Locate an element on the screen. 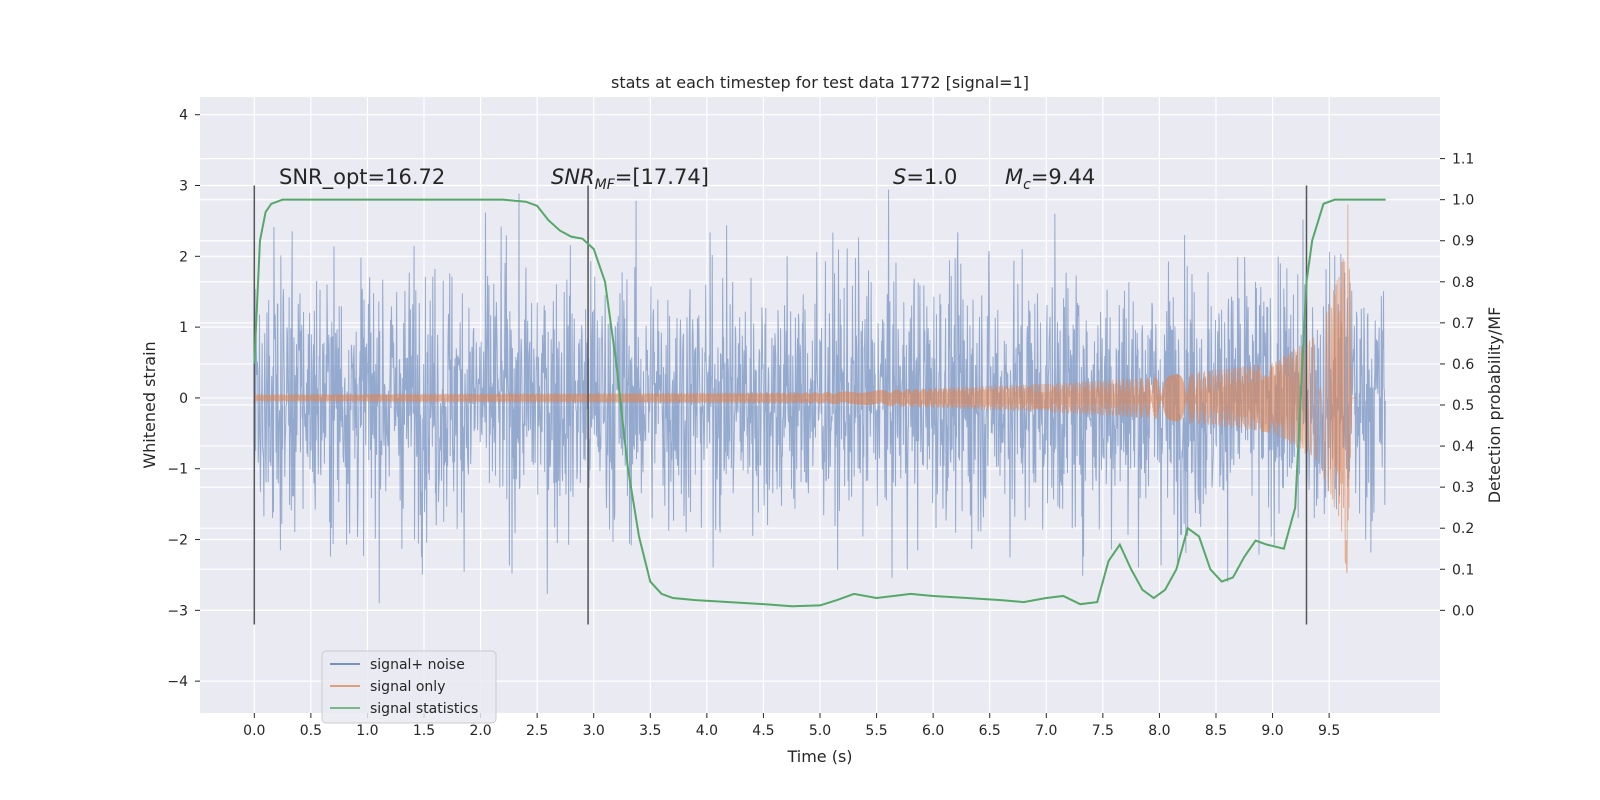  legend-label-signal-statistics: signal statistics is located at coordinates (424, 709).